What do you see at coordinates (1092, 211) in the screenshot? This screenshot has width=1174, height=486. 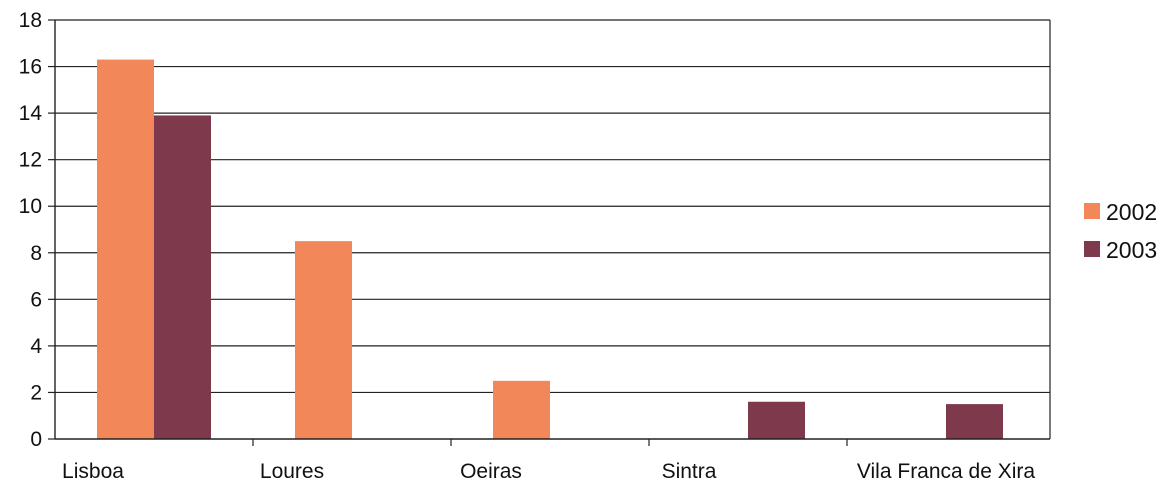 I see `legend-swatch-2002` at bounding box center [1092, 211].